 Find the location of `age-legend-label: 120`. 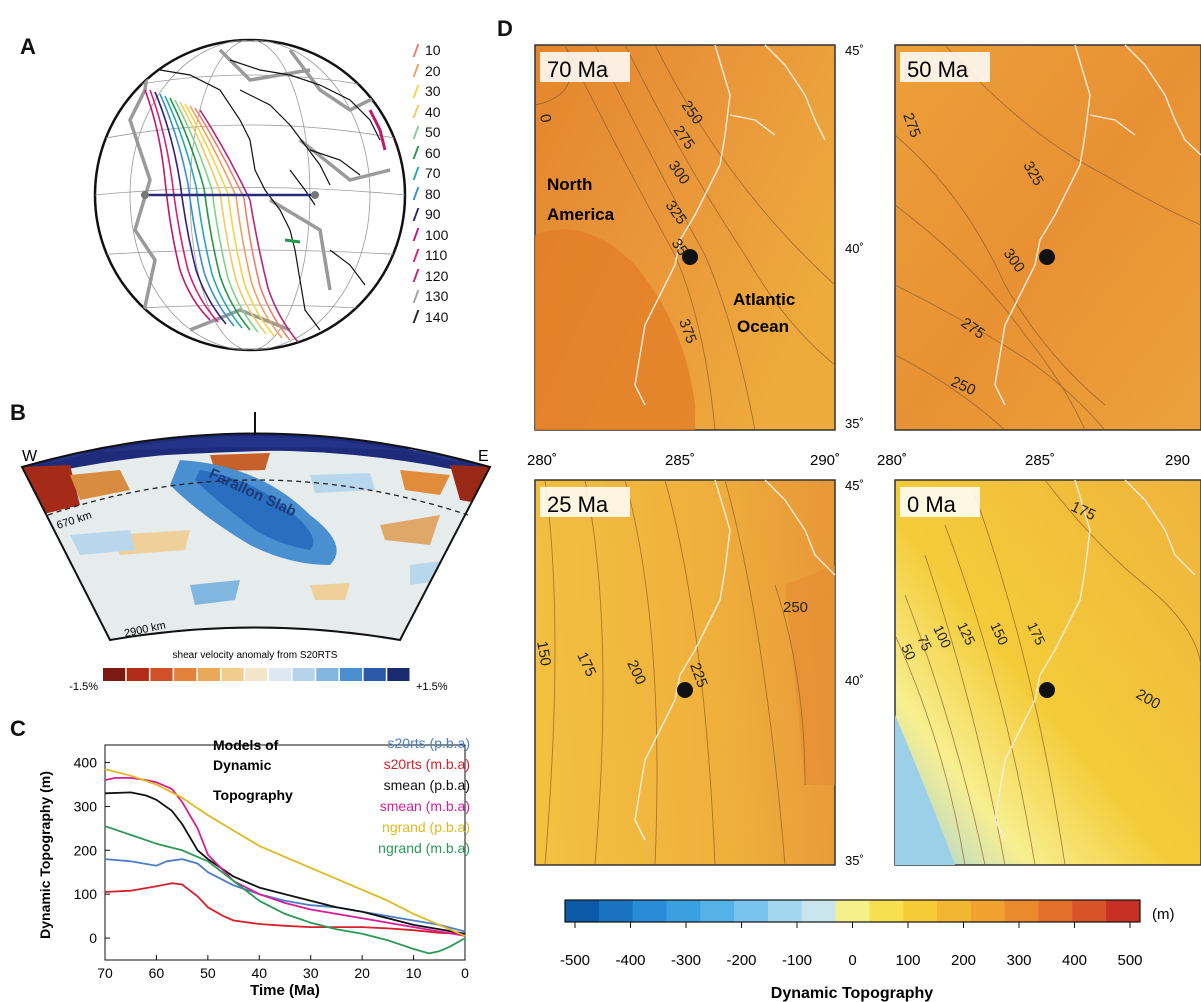

age-legend-label: 120 is located at coordinates (437, 275).